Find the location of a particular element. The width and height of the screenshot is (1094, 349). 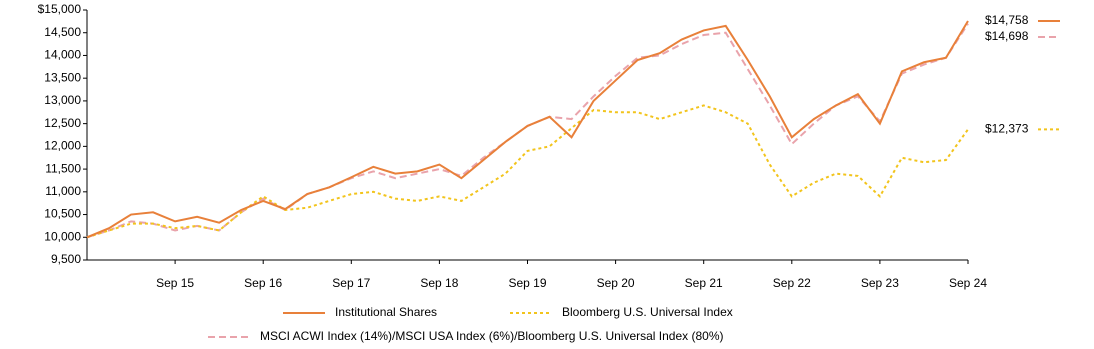

y-tick-label: 11,000 is located at coordinates (63, 191).